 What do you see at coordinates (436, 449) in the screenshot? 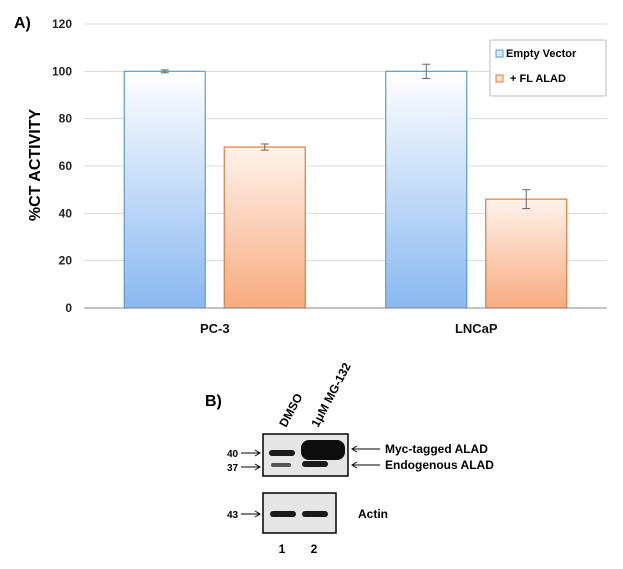
I see `band-label-myc-tagged-alad: Myc-tagged ALAD` at bounding box center [436, 449].